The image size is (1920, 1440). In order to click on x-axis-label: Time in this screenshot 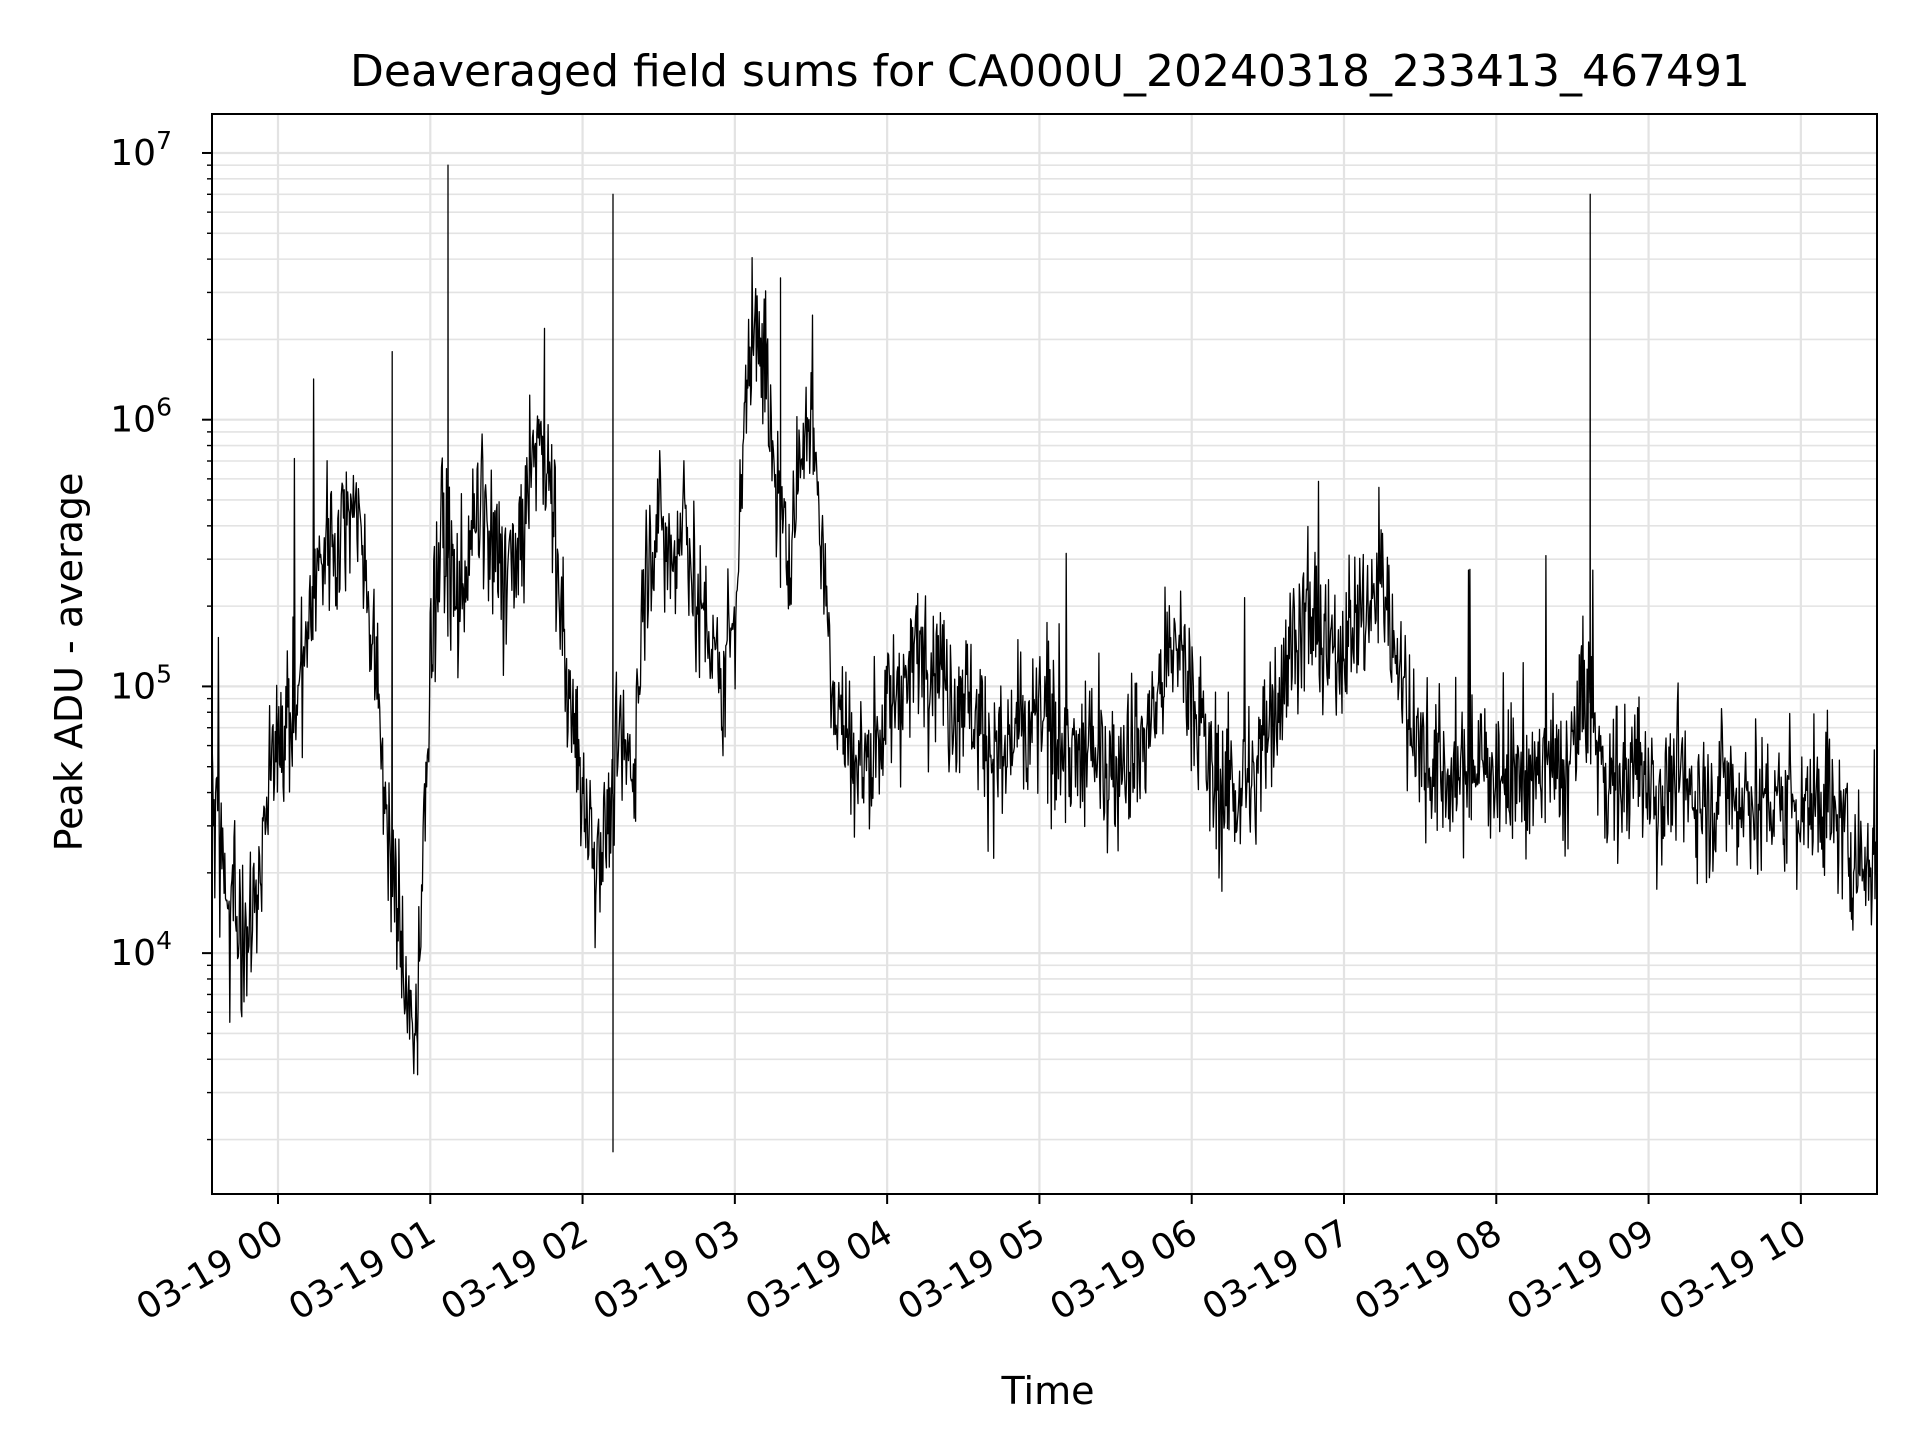, I will do `click(1048, 1391)`.